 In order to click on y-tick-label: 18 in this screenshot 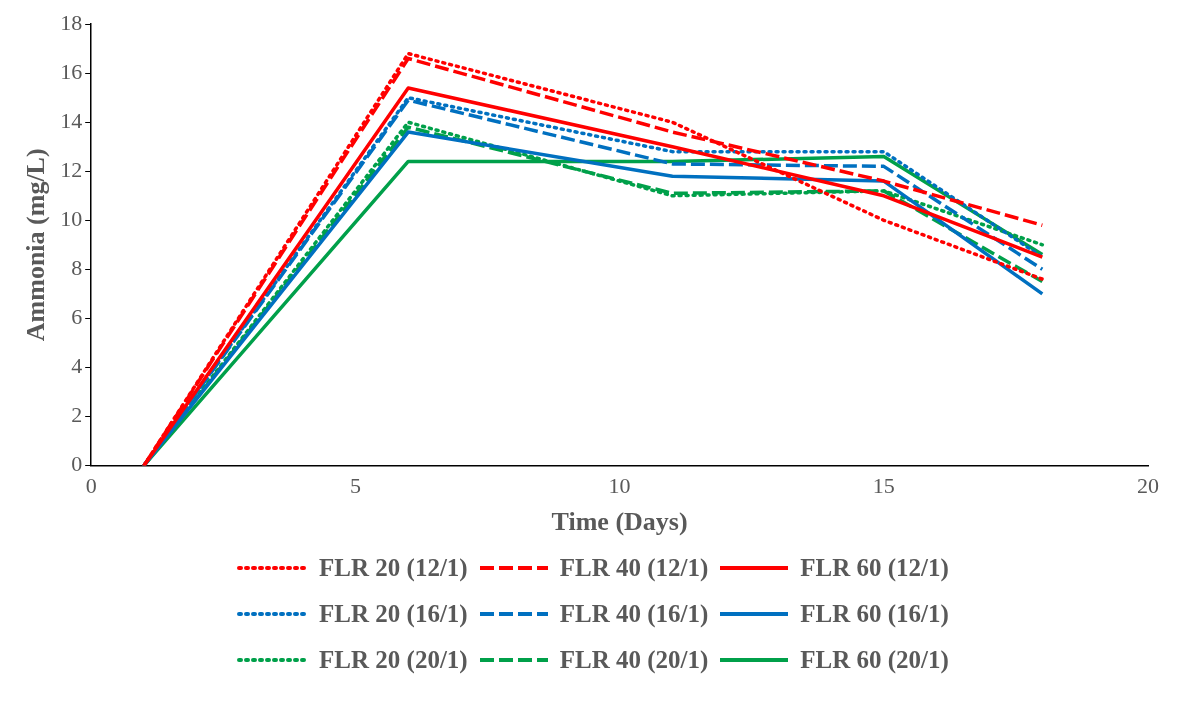, I will do `click(71, 22)`.